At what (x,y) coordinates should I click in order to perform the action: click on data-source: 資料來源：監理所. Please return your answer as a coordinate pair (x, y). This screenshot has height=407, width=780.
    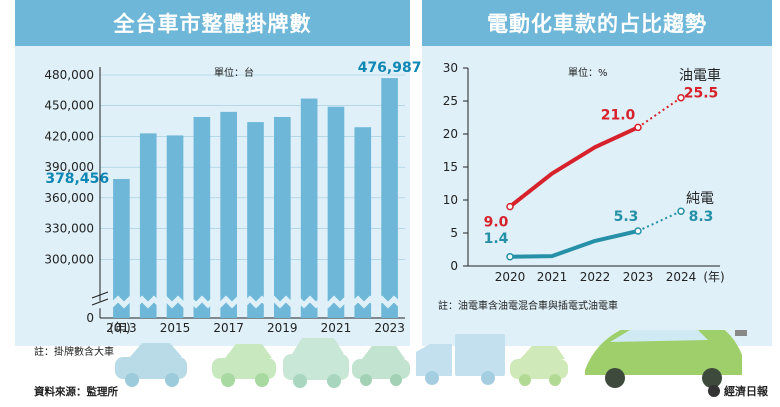
    Looking at the image, I should click on (76, 392).